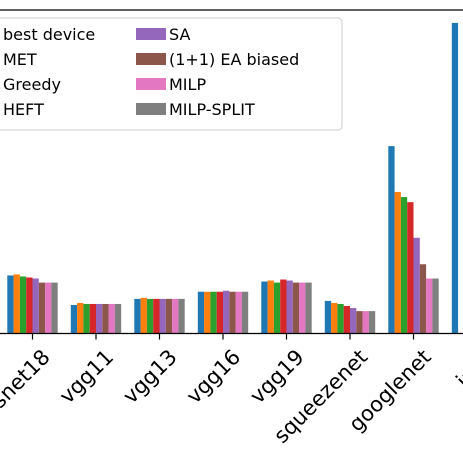 Image resolution: width=463 pixels, height=463 pixels. I want to click on bar-milp-vgg11, so click(111, 318).